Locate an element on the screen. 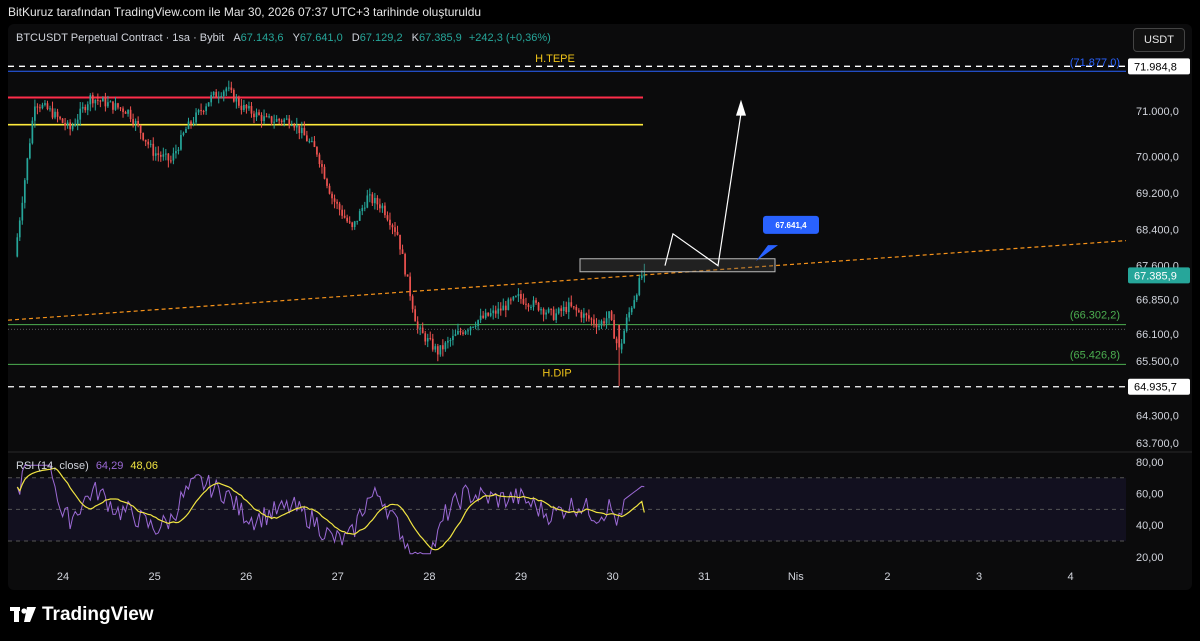 This screenshot has width=1200, height=641. label-support-2: (65.426,8) is located at coordinates (1095, 355).